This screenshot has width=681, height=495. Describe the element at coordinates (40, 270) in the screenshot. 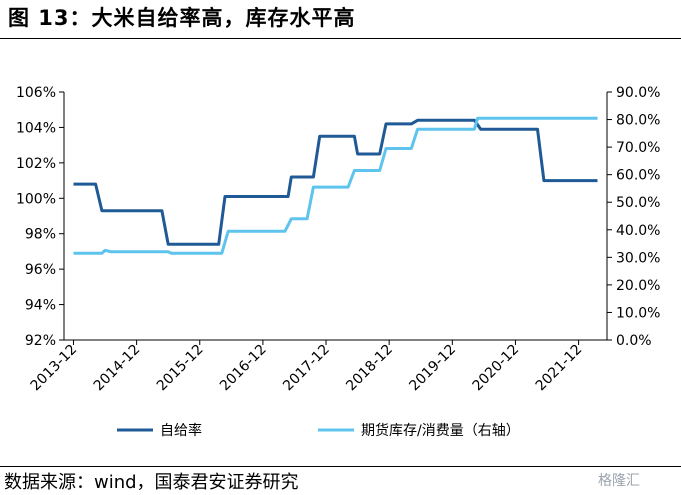

I see `left-tick-label: 96%` at that location.